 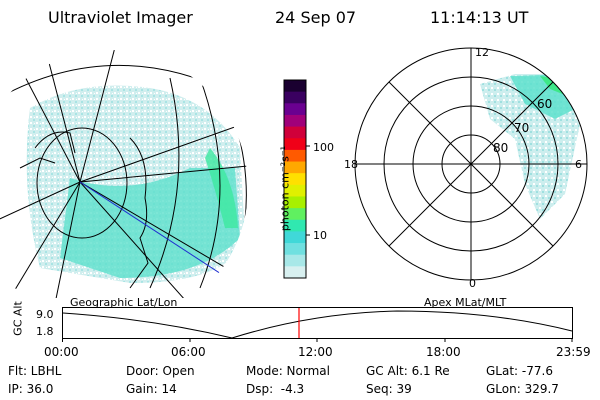 I want to click on status-dsp: Dsp: -4.3, so click(x=275, y=389).